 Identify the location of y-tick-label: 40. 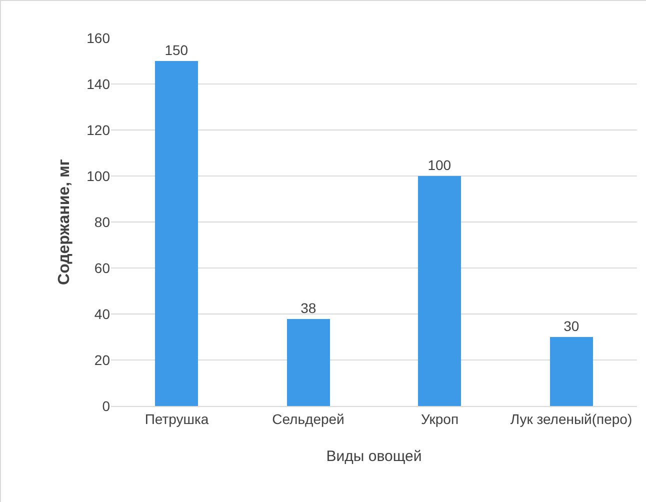
(102, 314).